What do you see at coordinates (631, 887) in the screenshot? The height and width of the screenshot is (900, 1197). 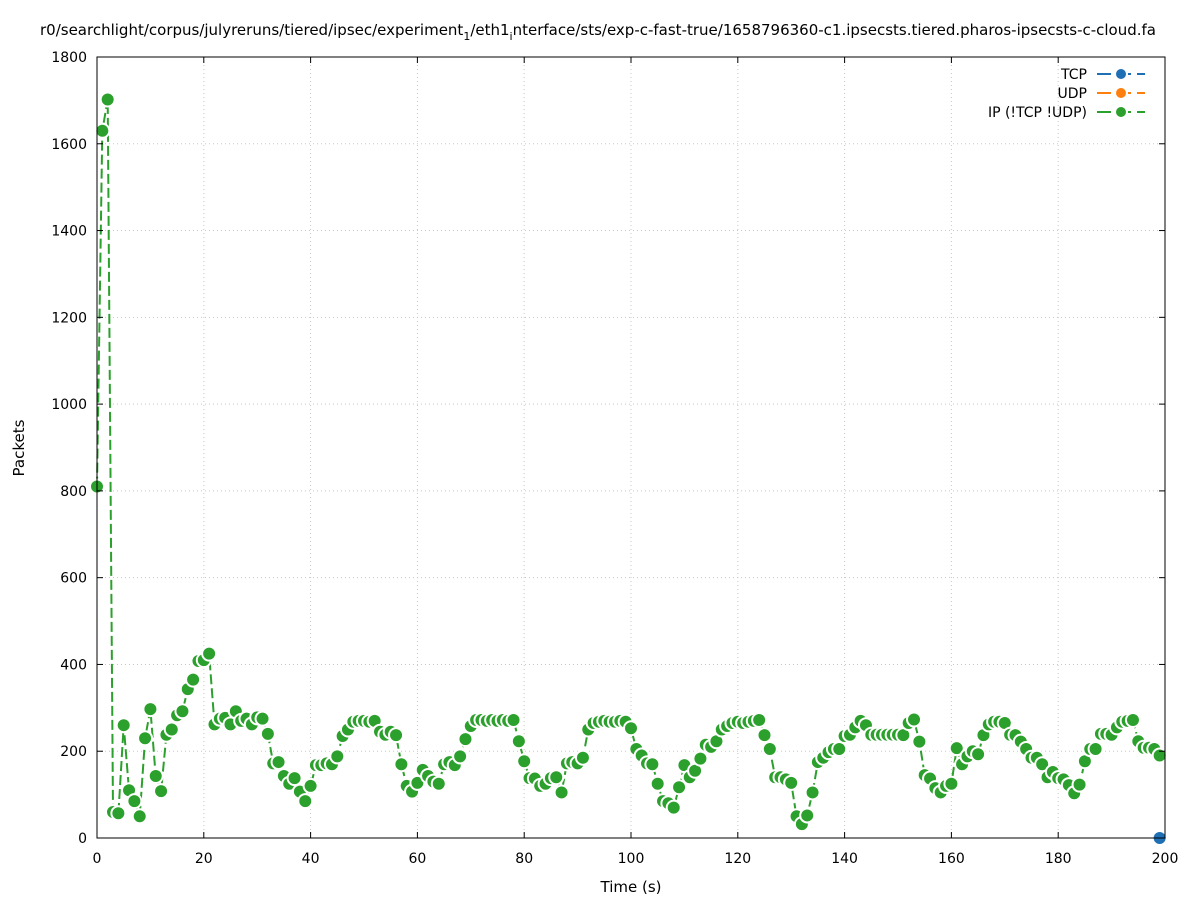 I see `x-axis-title: Time (s)` at bounding box center [631, 887].